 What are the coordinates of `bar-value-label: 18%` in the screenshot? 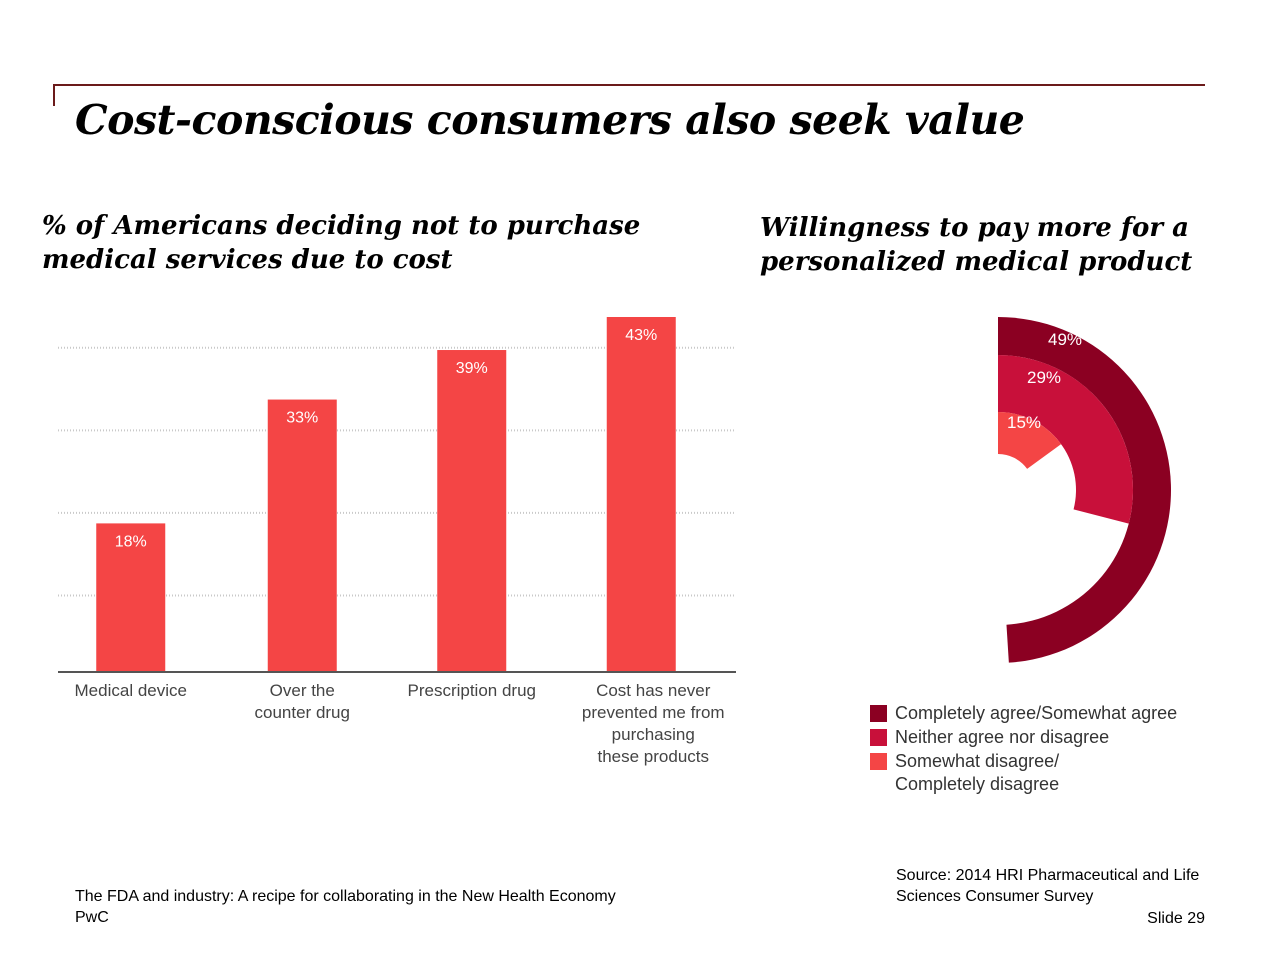 It's located at (131, 541).